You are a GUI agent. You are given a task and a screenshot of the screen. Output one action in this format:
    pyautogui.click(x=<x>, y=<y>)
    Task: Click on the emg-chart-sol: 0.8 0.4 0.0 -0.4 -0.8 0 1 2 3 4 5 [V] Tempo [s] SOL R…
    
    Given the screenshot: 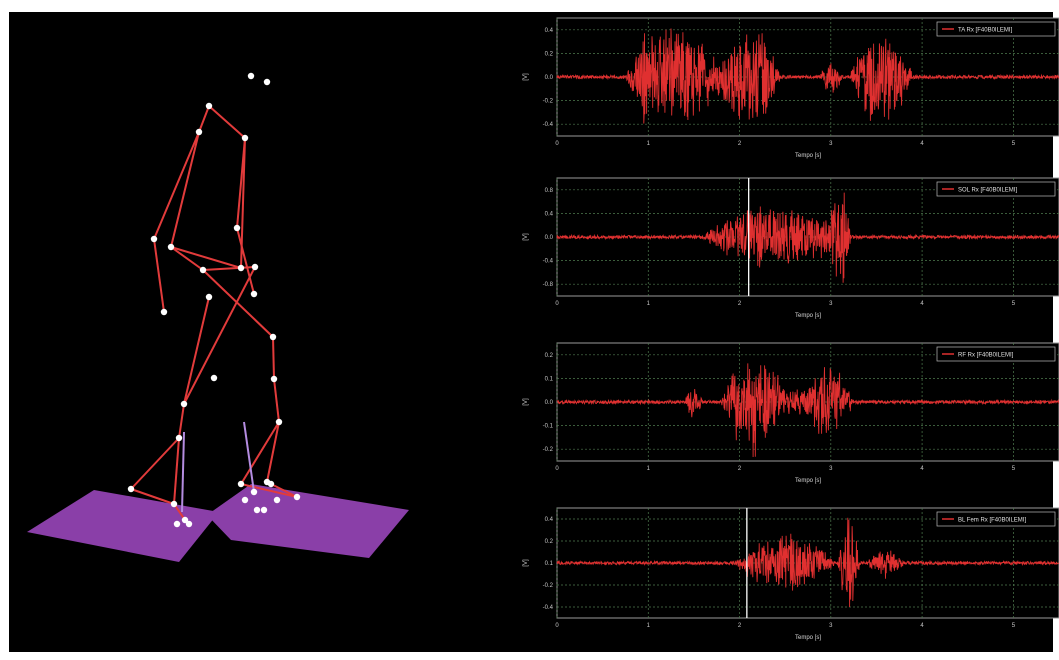 What is the action you would take?
    pyautogui.click(x=791, y=248)
    